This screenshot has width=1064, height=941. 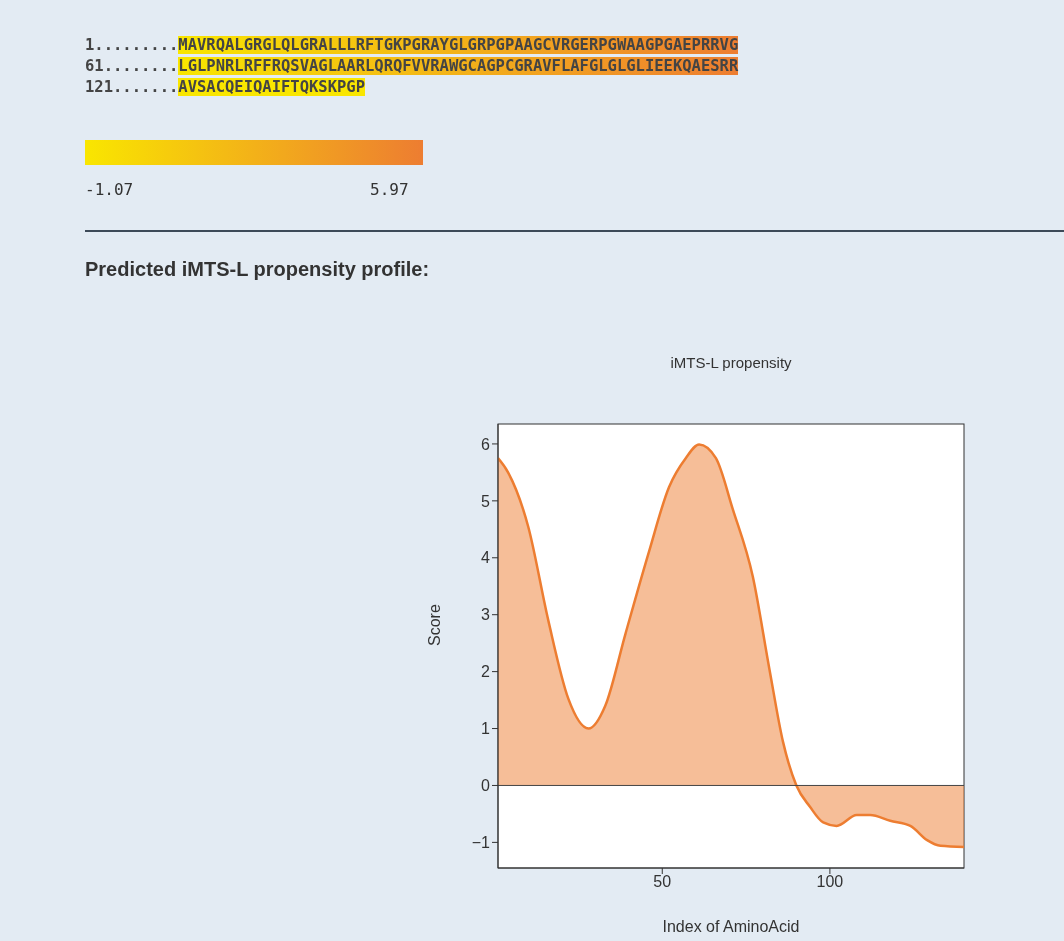 I want to click on x-tick-label: 50, so click(x=662, y=882).